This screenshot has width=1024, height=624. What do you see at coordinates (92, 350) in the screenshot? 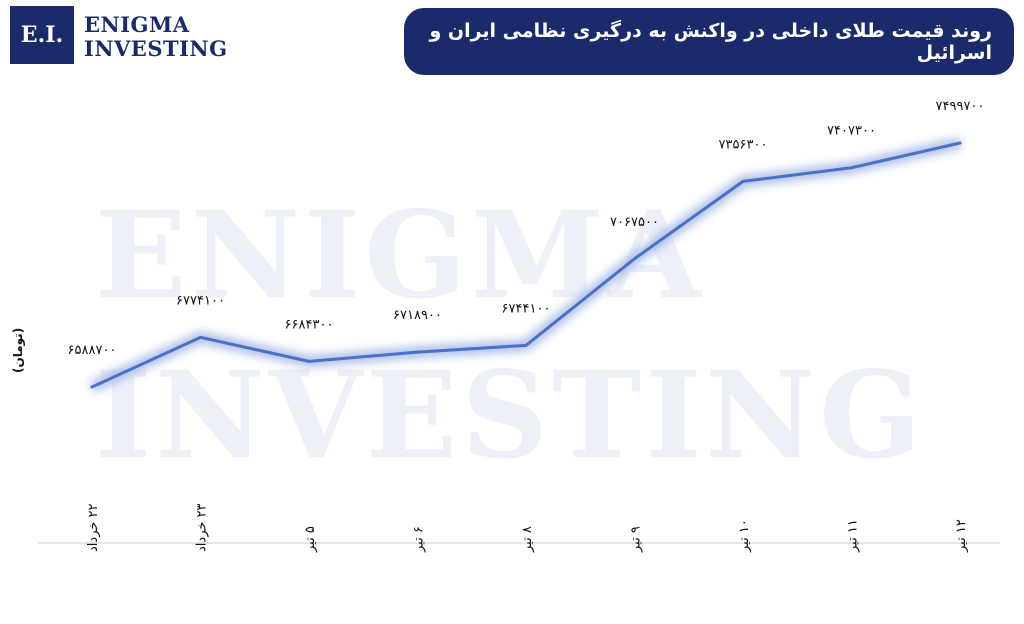
I see `data-label: ۶۵۸۸۷۰۰` at bounding box center [92, 350].